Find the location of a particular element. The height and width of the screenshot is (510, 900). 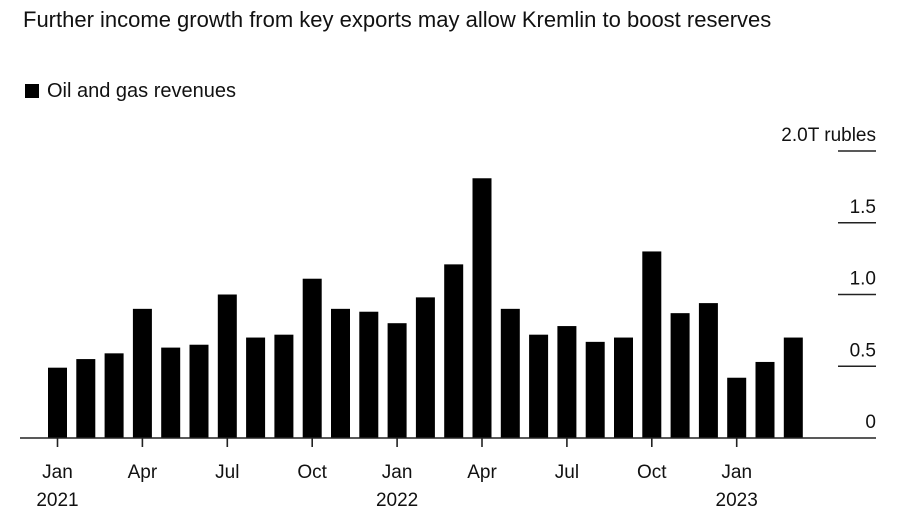

y-tick-label: 1.5 is located at coordinates (863, 207).